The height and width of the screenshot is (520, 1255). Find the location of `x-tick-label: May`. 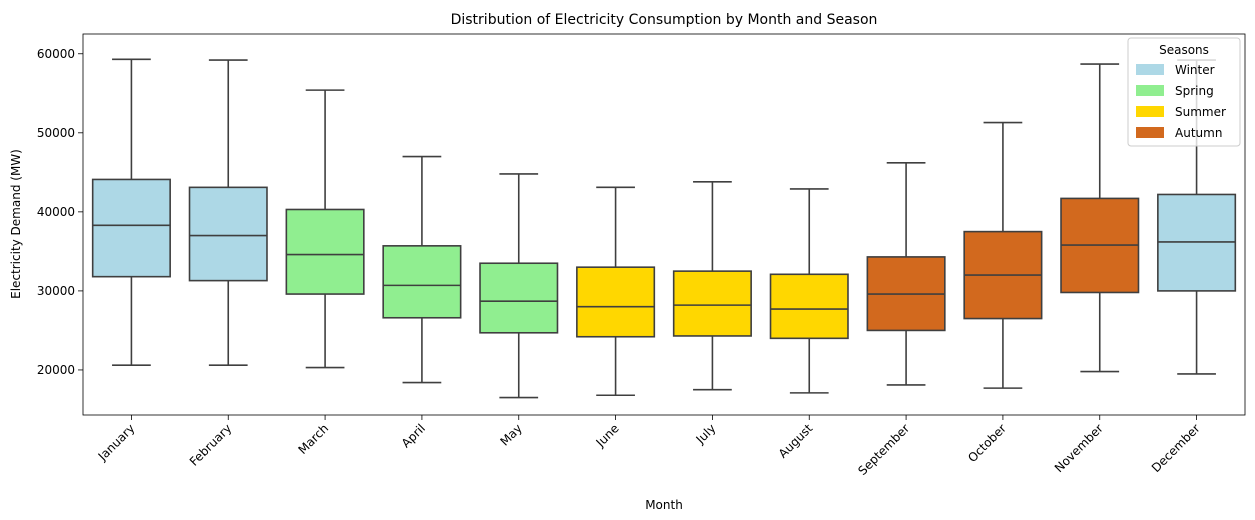

x-tick-label: May is located at coordinates (510, 434).